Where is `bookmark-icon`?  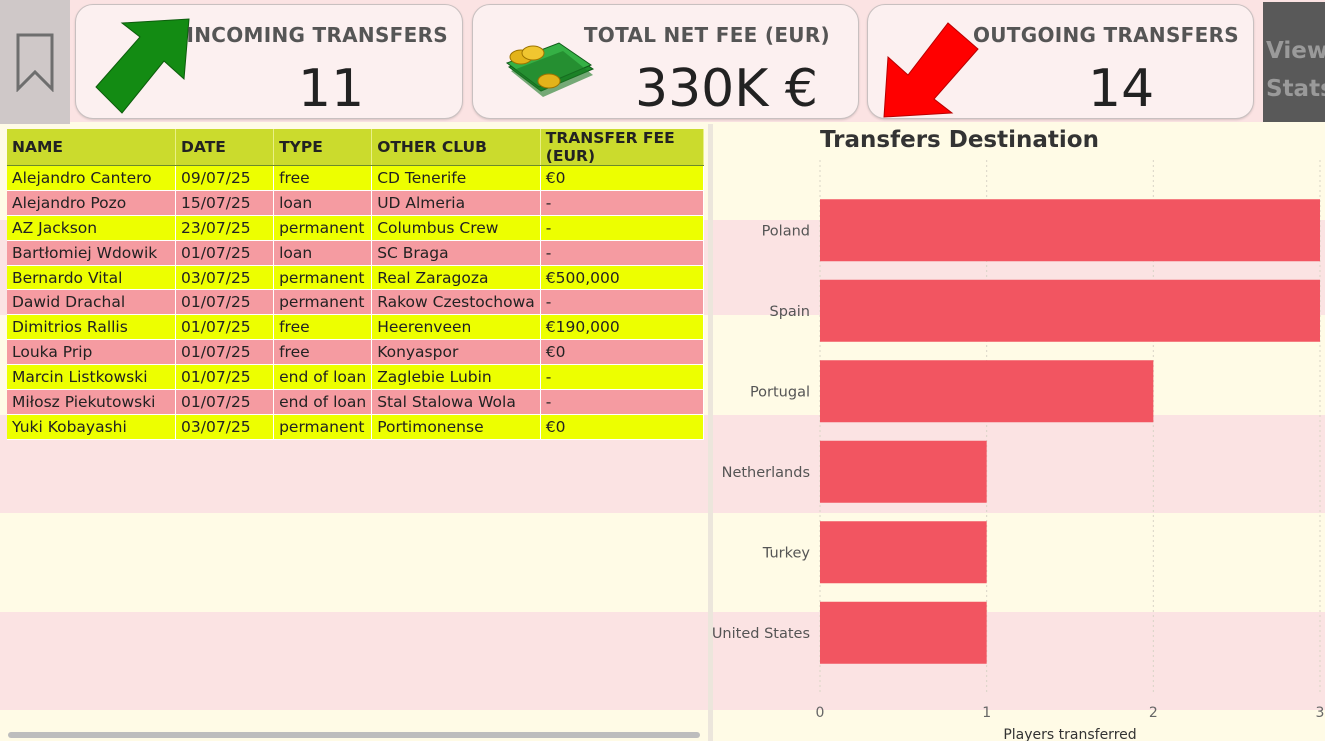
bookmark-icon is located at coordinates (35, 62).